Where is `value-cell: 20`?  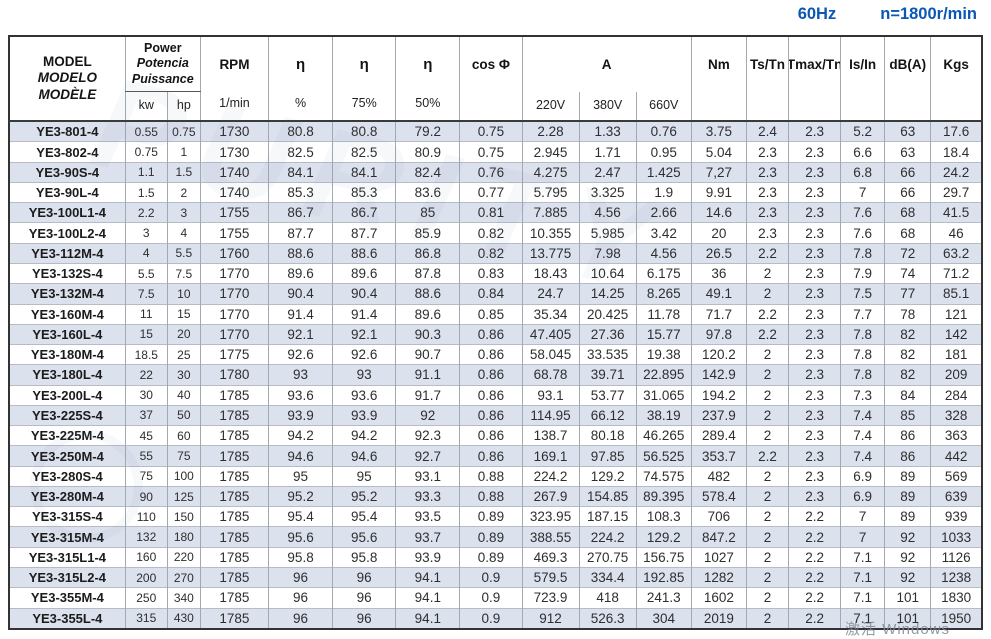
value-cell: 20 is located at coordinates (718, 233).